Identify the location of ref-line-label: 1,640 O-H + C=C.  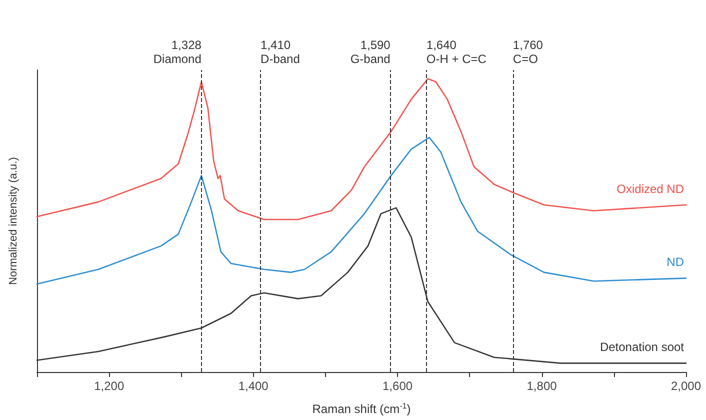
(456, 52).